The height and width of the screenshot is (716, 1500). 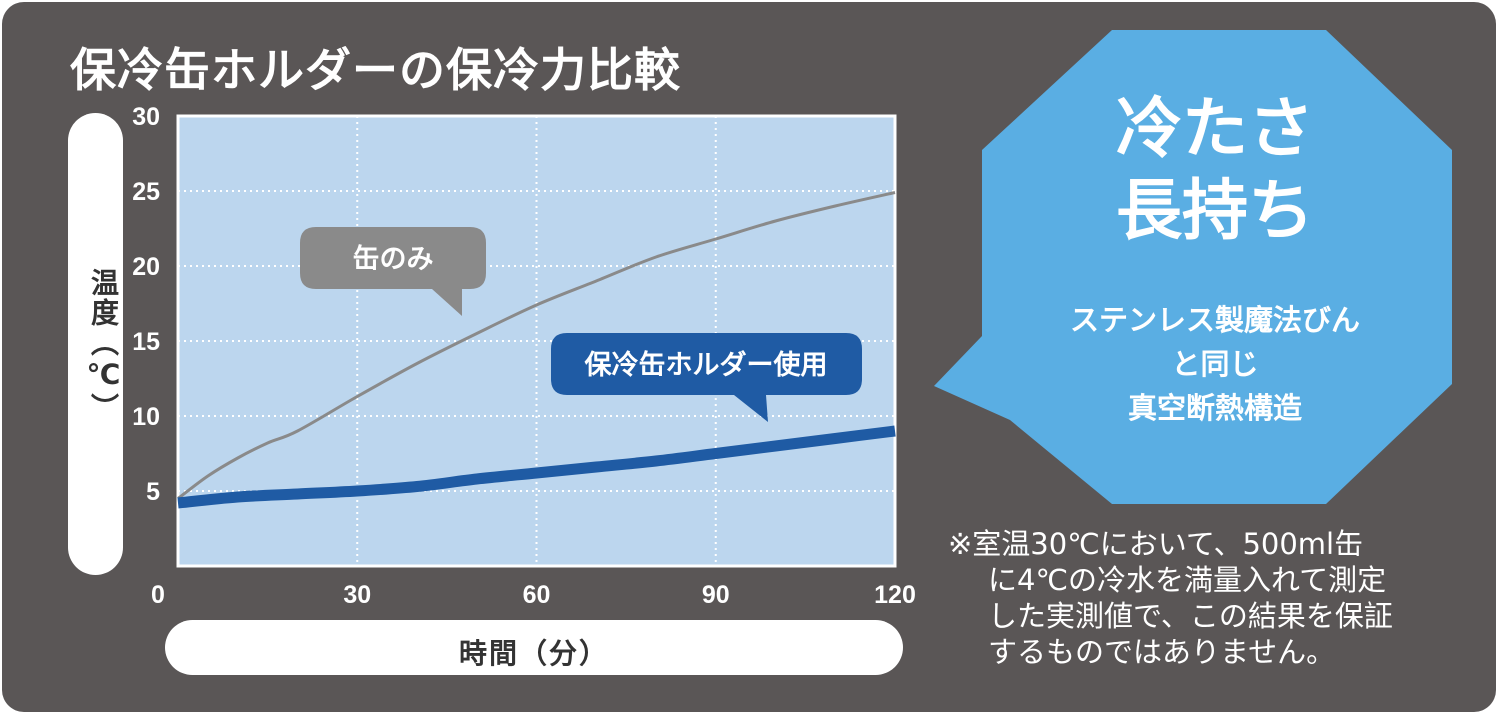 I want to click on callout-holder-bubble, so click(x=706, y=377).